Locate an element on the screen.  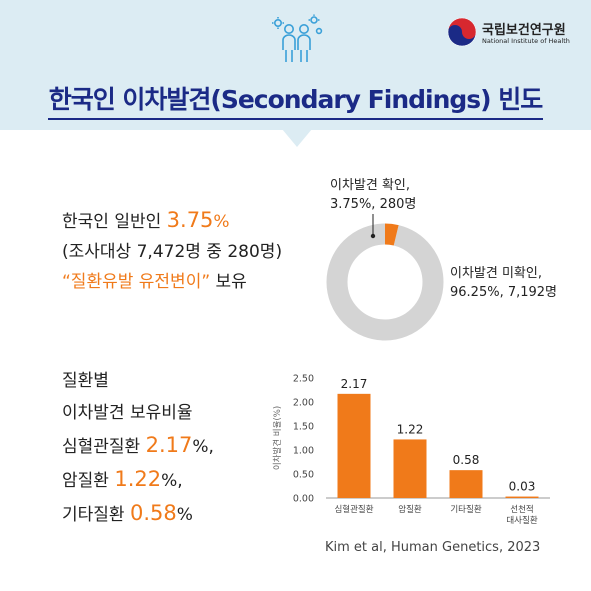
disease-line-4: 암질환 1.22%, is located at coordinates (138, 480).